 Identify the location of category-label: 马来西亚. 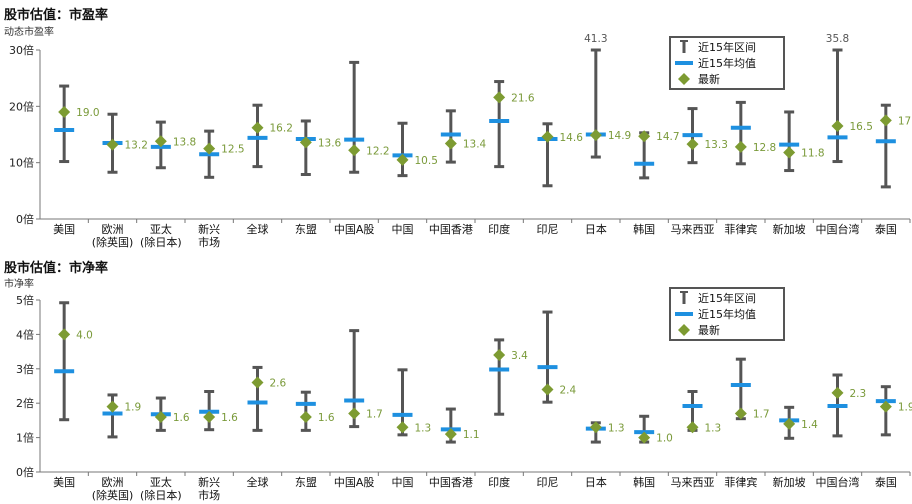
(693, 229).